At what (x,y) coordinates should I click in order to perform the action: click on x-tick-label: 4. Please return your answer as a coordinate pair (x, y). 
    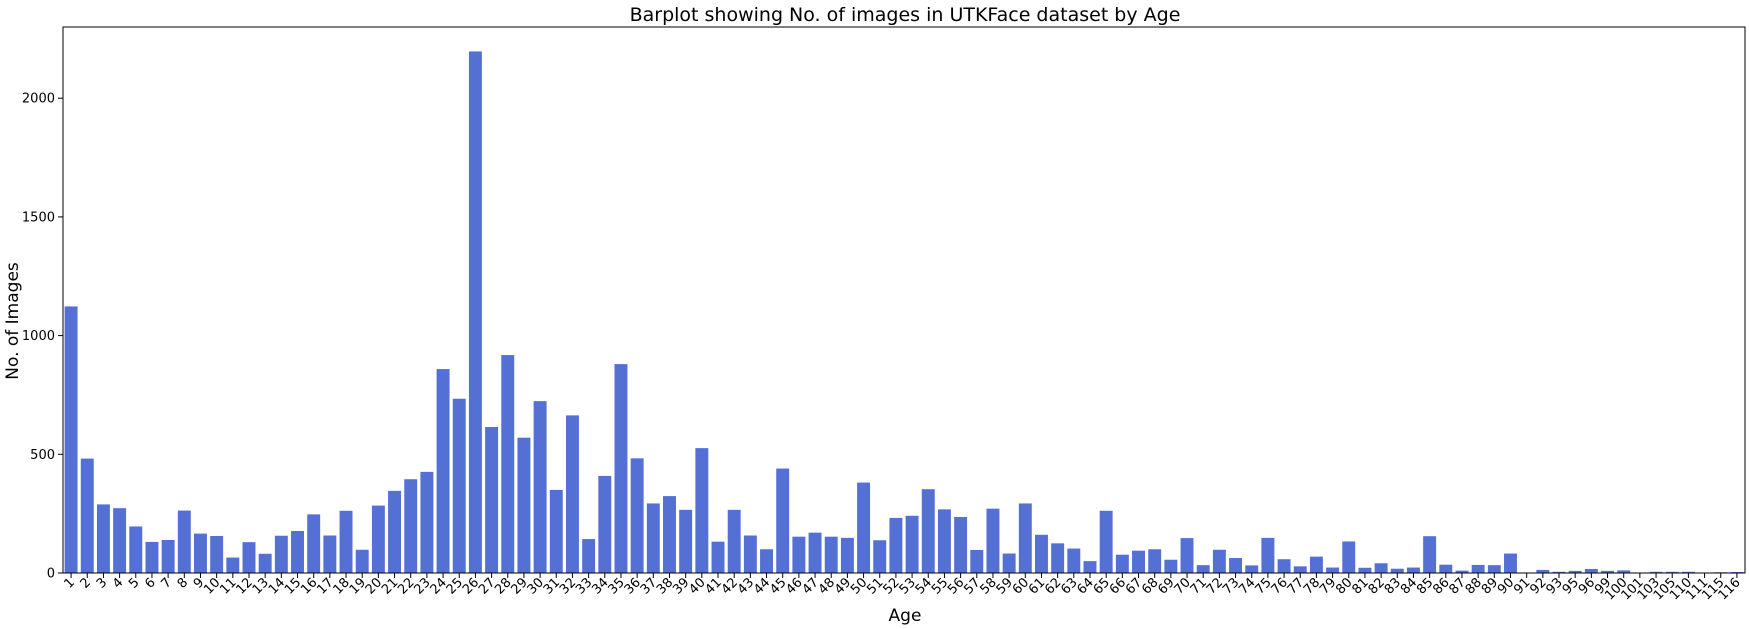
    Looking at the image, I should click on (118, 583).